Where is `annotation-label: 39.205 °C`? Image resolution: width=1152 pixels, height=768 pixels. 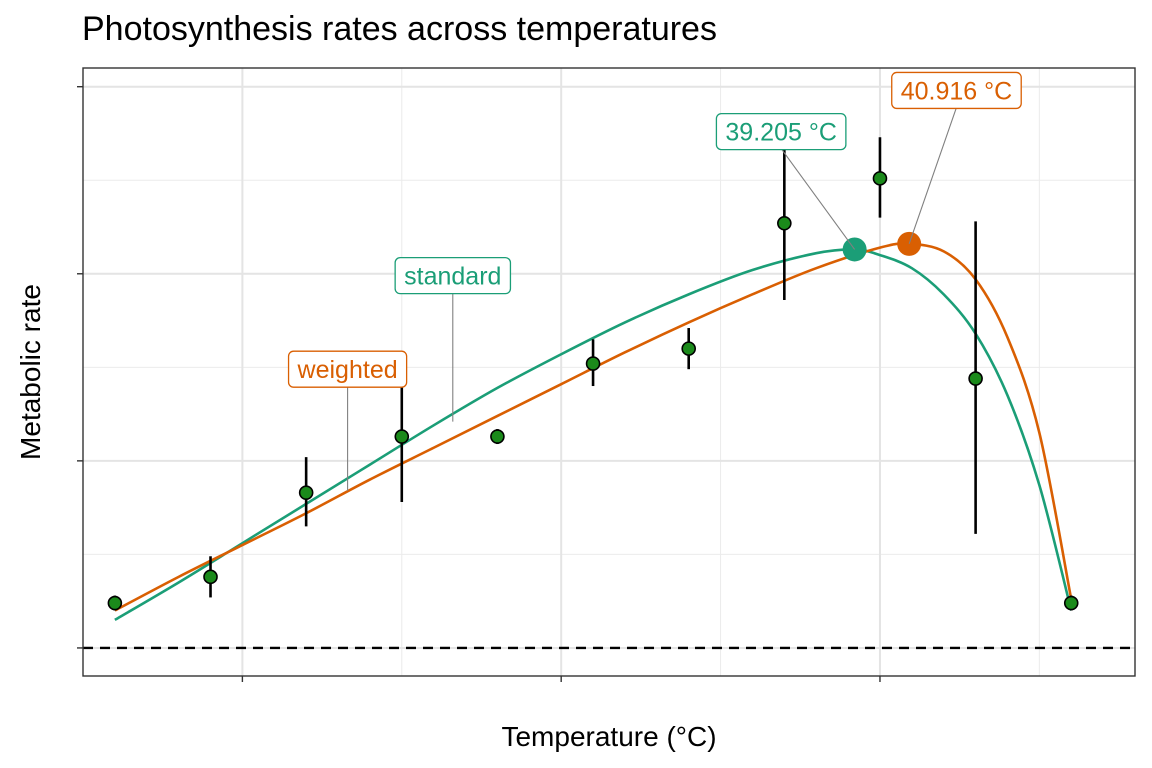
annotation-label: 39.205 °C is located at coordinates (780, 133).